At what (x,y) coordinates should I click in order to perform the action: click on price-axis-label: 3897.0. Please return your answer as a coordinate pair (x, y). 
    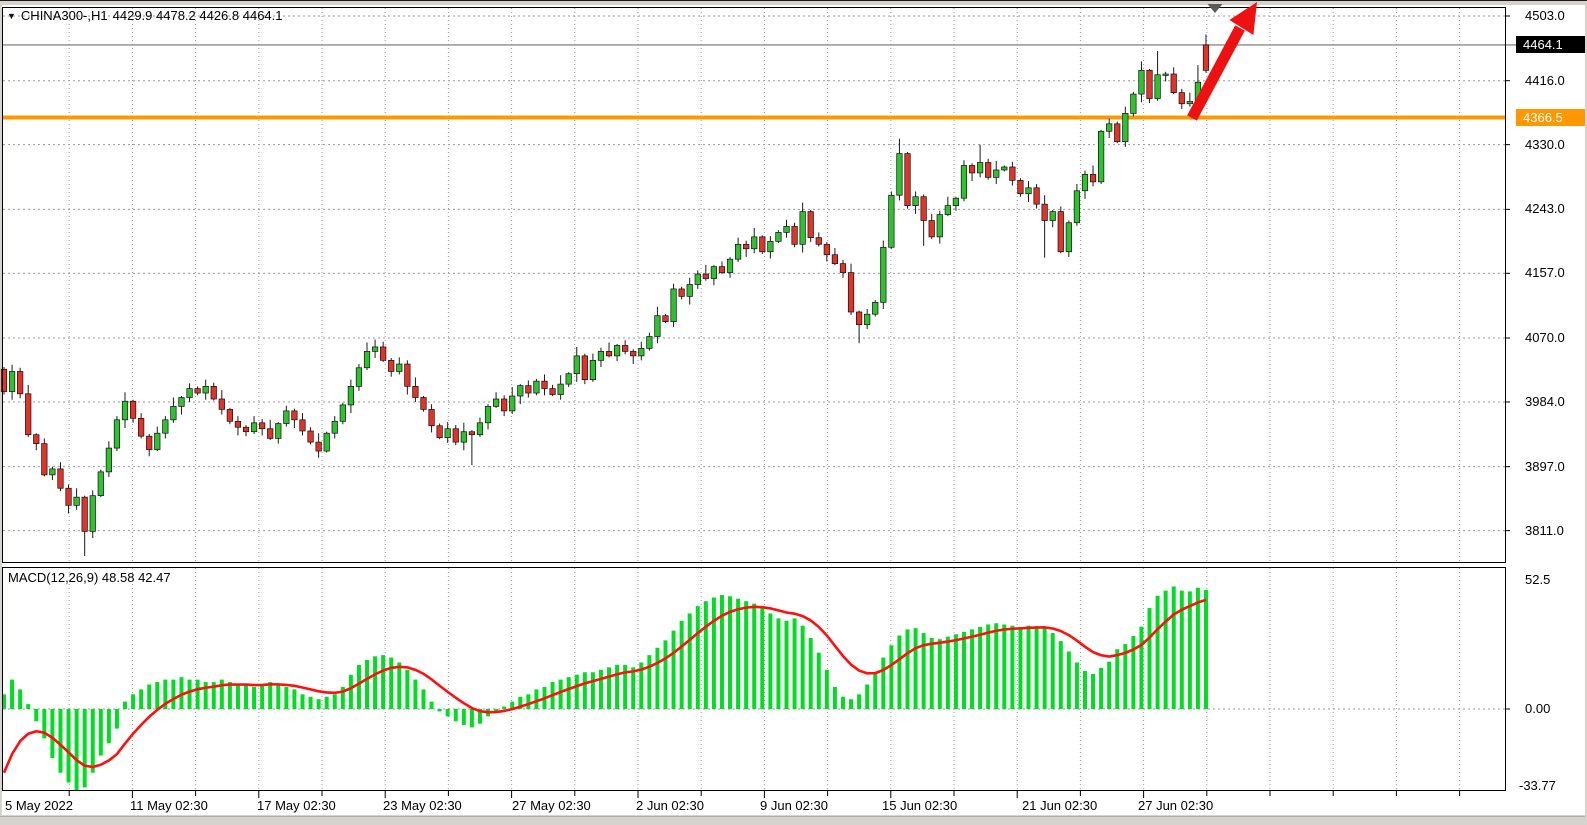
    Looking at the image, I should click on (1545, 466).